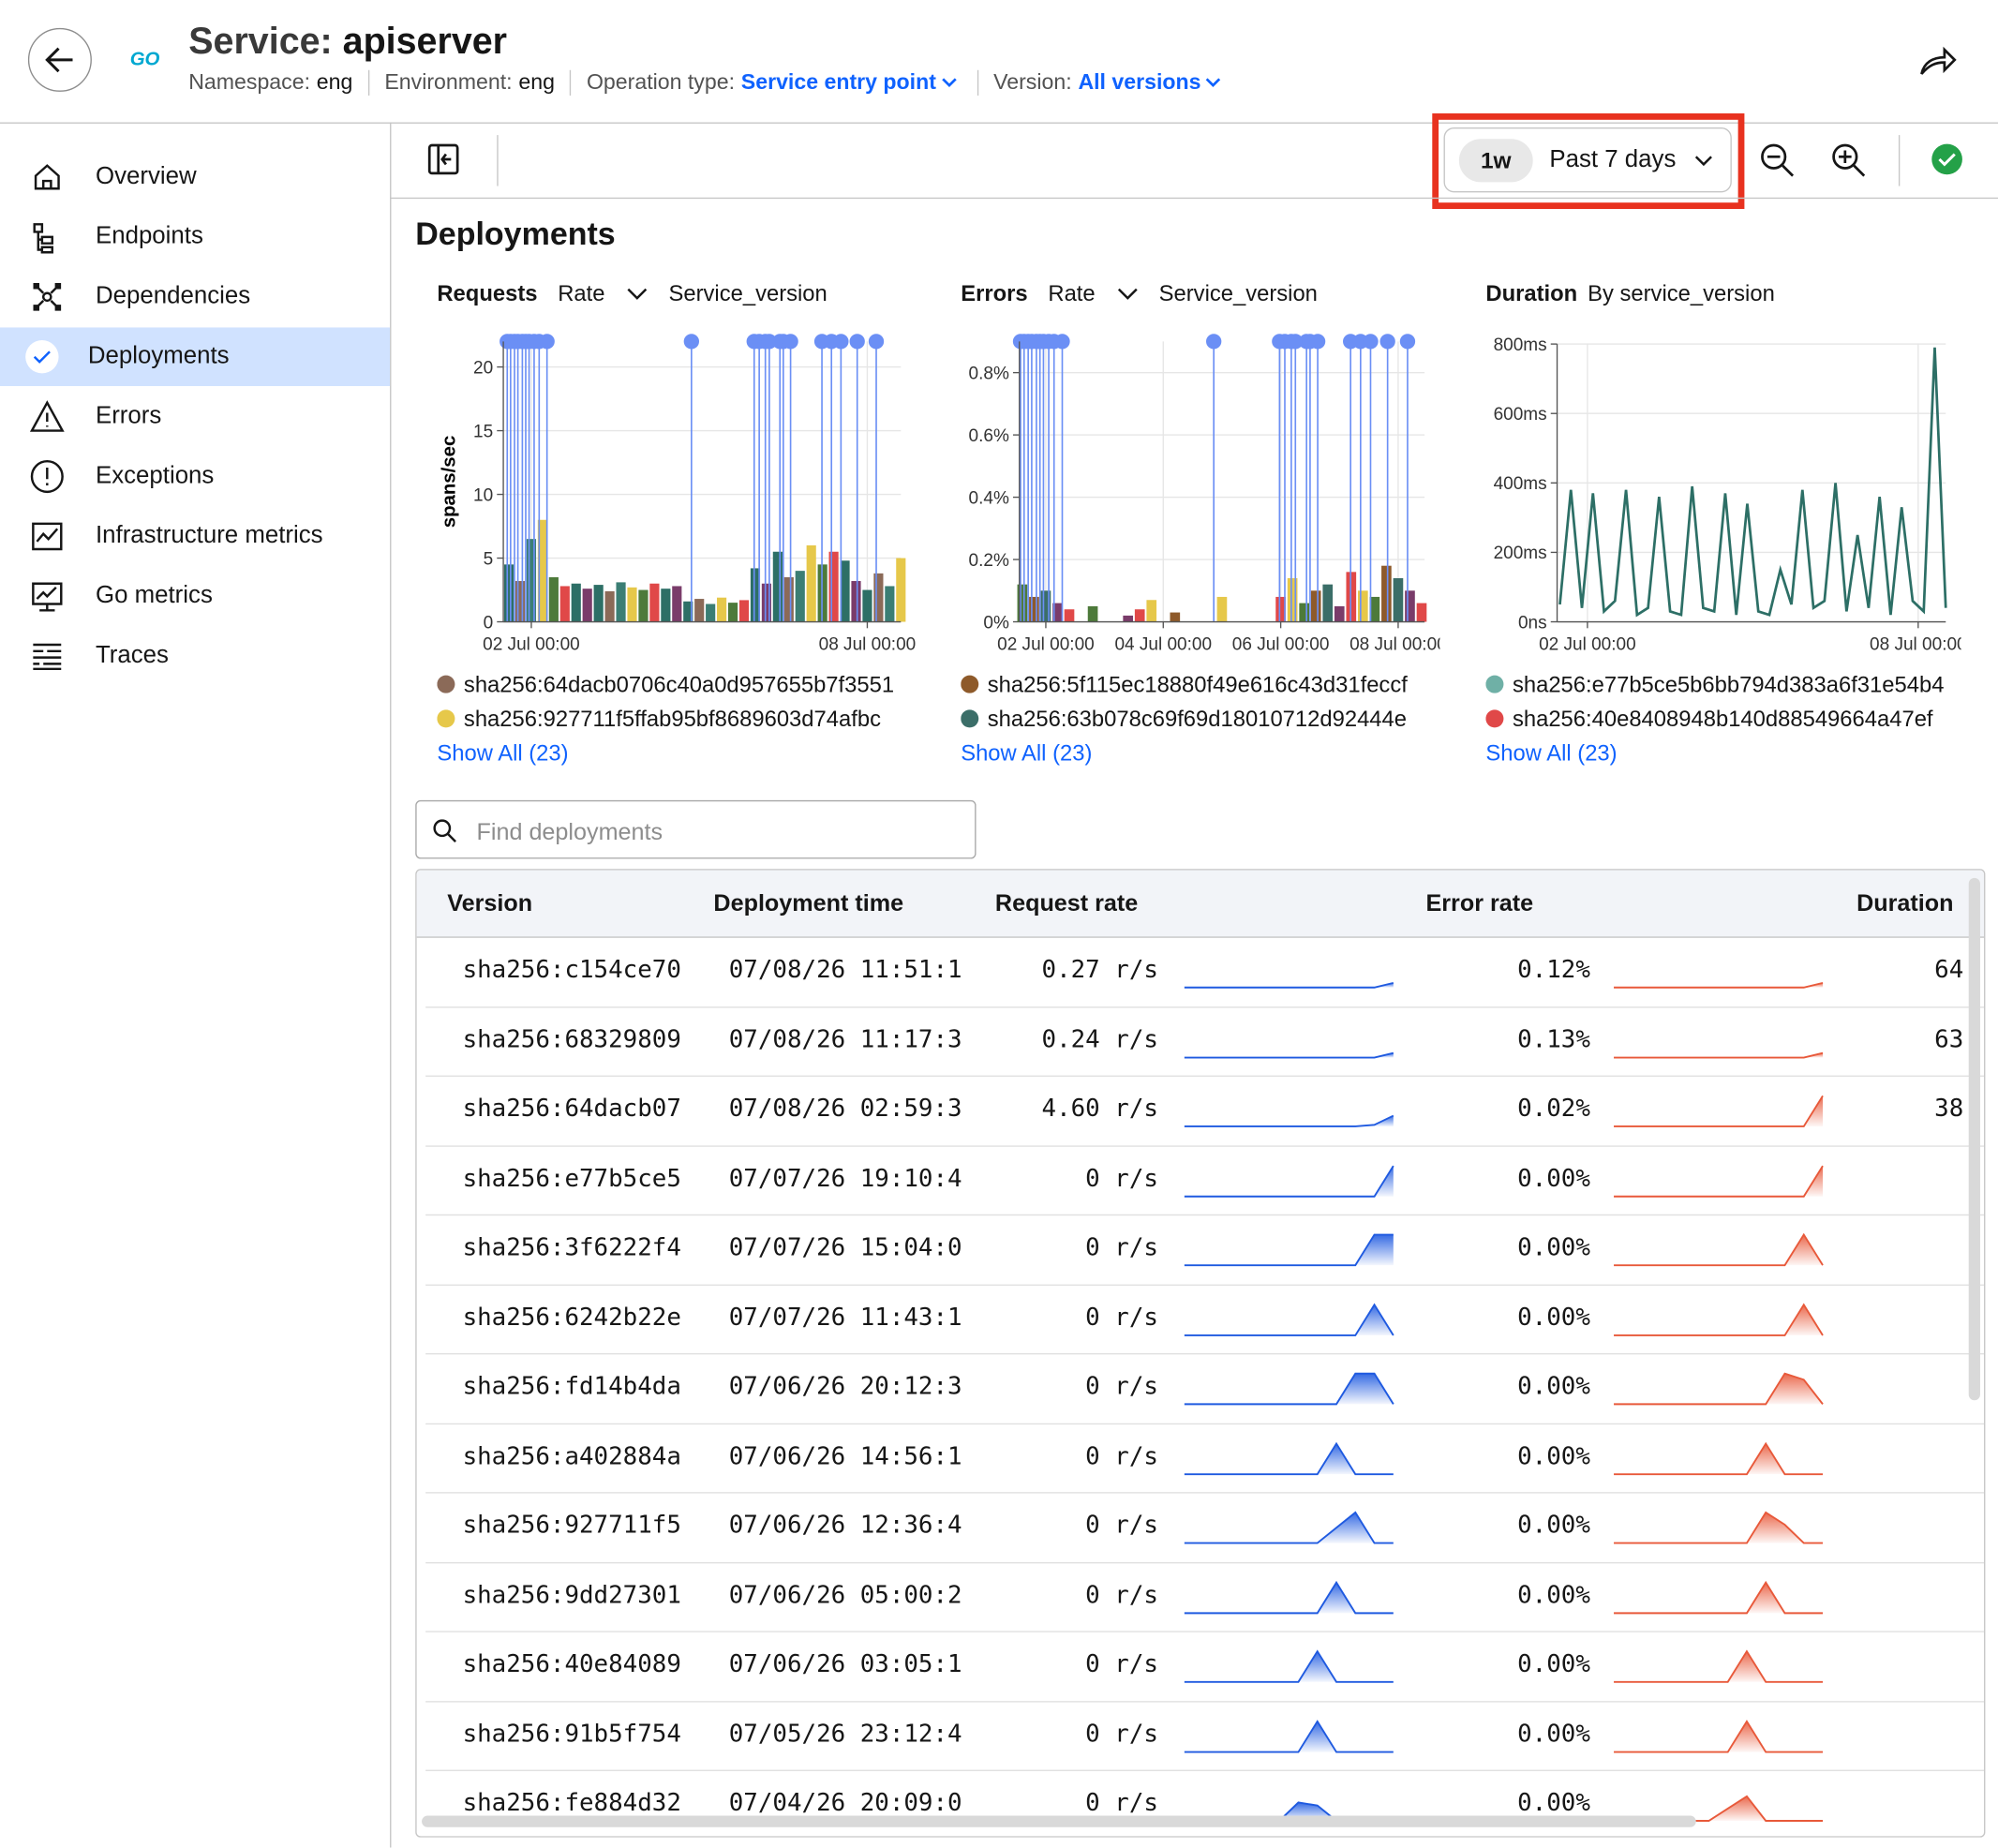  What do you see at coordinates (43, 238) in the screenshot?
I see `icon-shape` at bounding box center [43, 238].